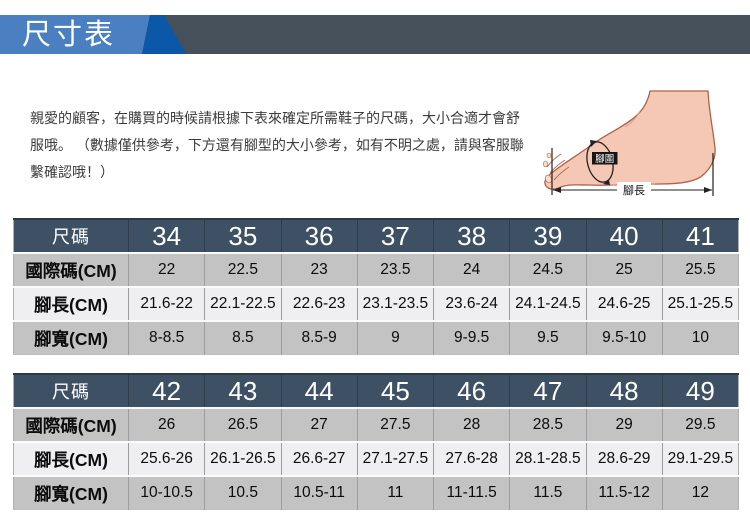 Image resolution: width=750 pixels, height=523 pixels. I want to click on title-banner: 尺寸表, so click(375, 34).